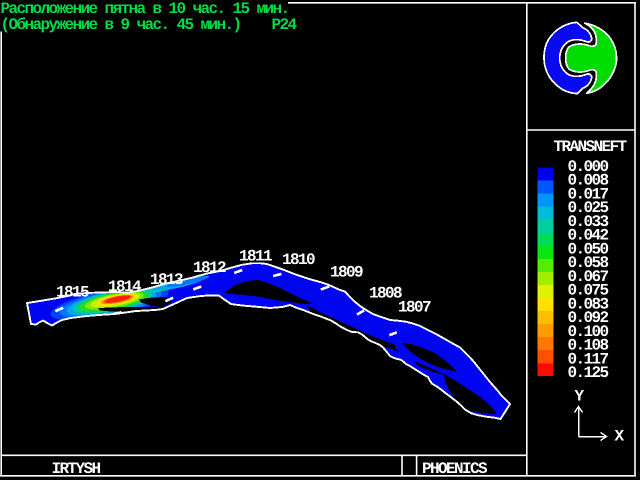 Image resolution: width=640 pixels, height=480 pixels. I want to click on svg-text: 1814, so click(125, 287).